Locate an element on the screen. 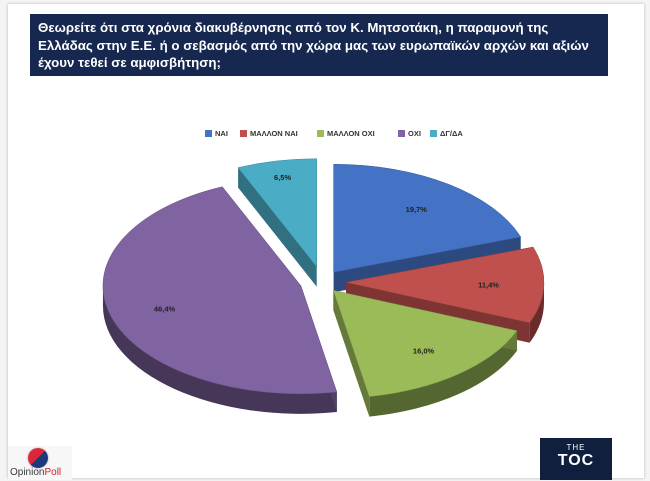 The width and height of the screenshot is (650, 481). thetoc-logo: THE TOC is located at coordinates (576, 459).